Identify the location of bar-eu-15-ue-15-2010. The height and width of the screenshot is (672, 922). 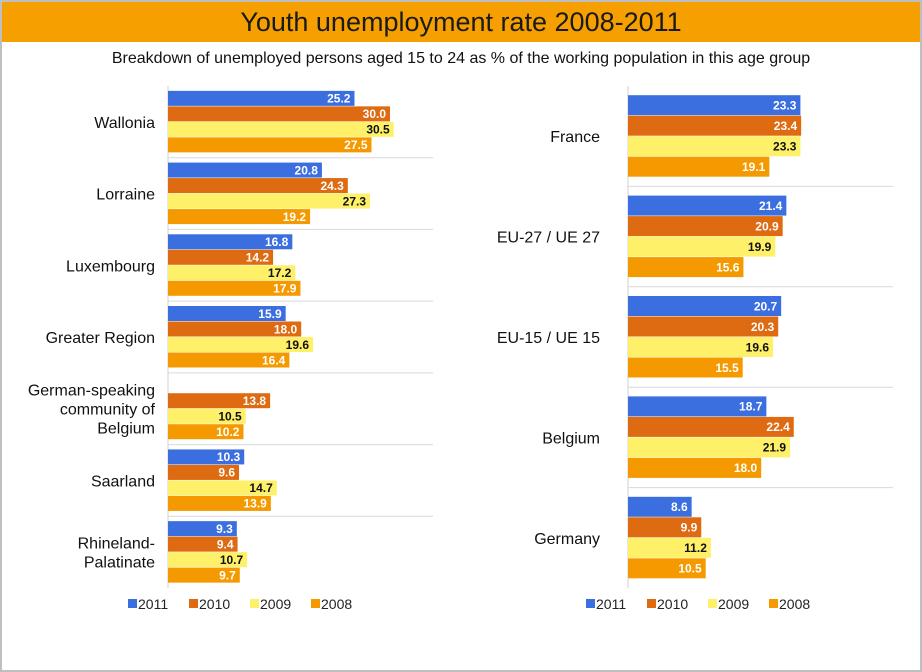
(703, 326).